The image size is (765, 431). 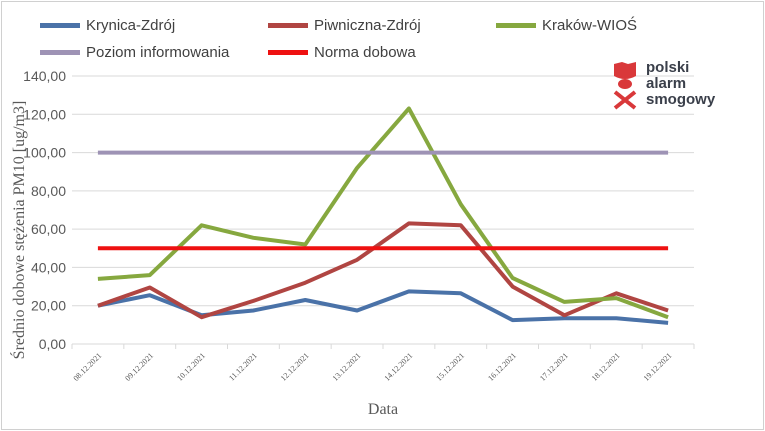 What do you see at coordinates (450, 367) in the screenshot?
I see `x-tick-label: 15.12.2021` at bounding box center [450, 367].